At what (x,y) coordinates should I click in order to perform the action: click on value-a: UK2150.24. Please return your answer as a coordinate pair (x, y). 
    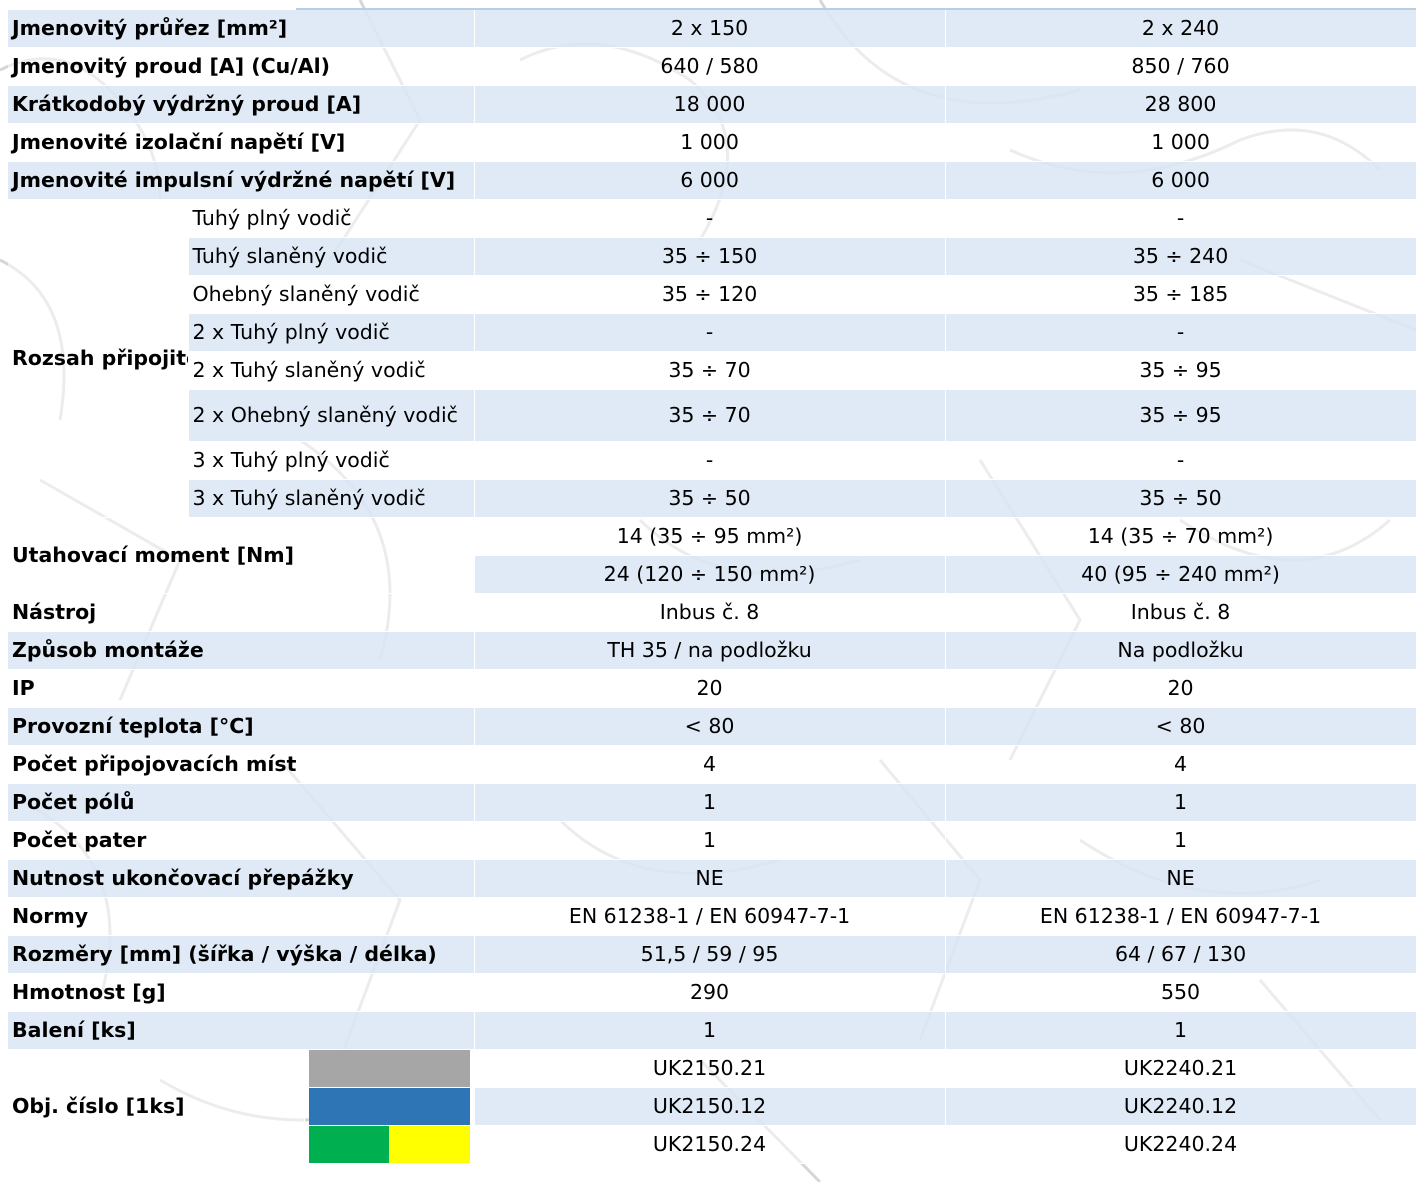
    Looking at the image, I should click on (710, 1144).